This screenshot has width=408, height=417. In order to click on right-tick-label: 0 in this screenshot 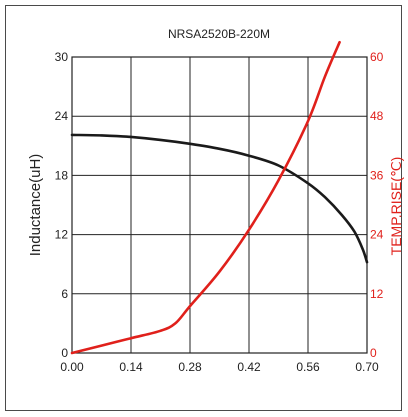, I will do `click(373, 353)`.